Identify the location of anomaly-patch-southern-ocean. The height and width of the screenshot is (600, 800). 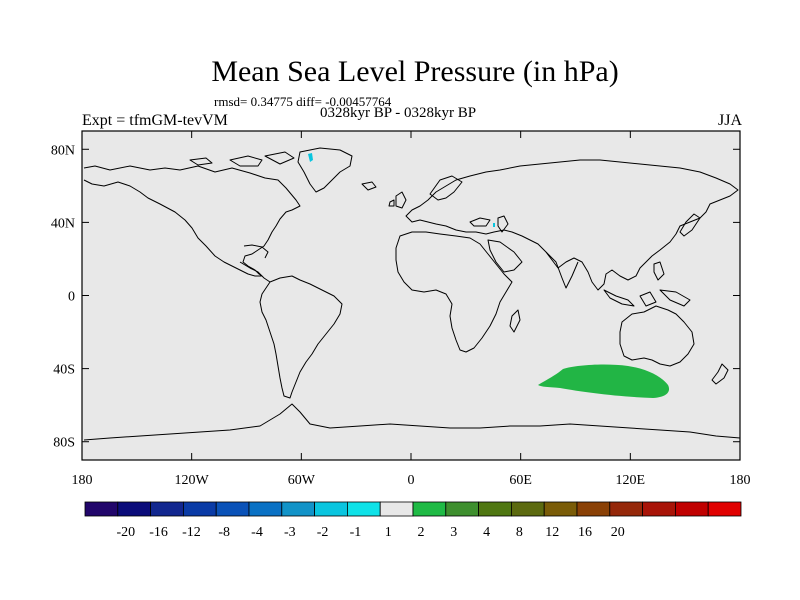
(604, 381).